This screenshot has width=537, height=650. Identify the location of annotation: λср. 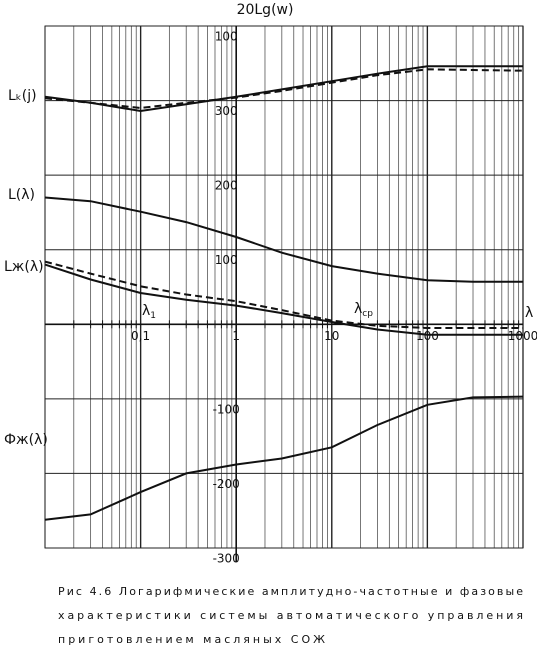
(363, 310).